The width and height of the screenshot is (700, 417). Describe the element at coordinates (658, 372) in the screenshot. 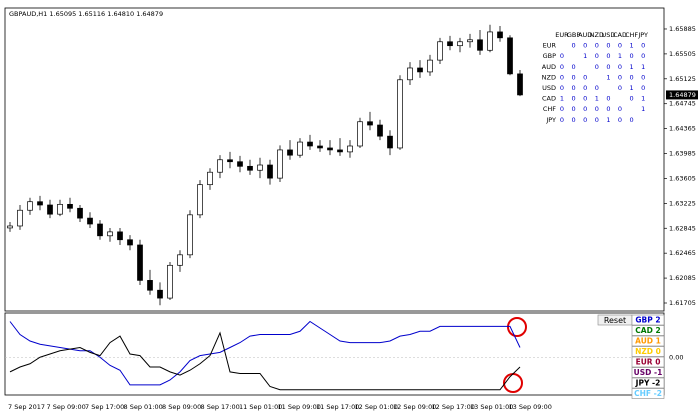

I see `currency-strength: -1` at that location.